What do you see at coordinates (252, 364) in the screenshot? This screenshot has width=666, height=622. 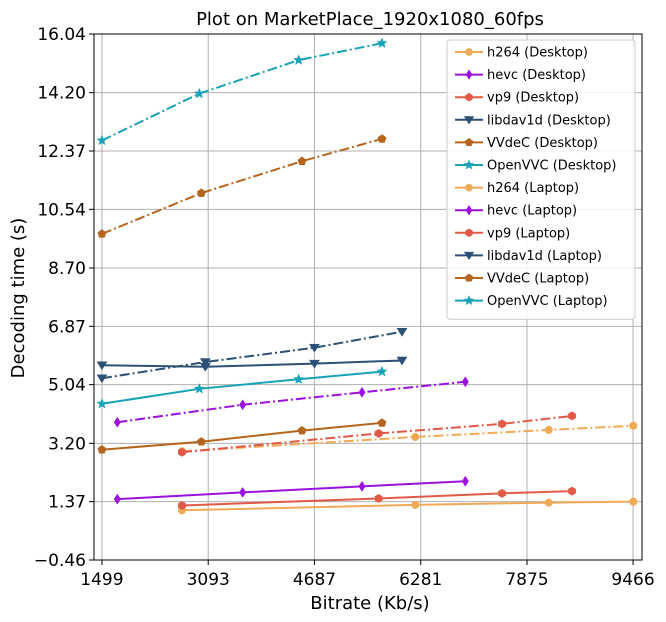 I see `series-libdav1d-desktop` at bounding box center [252, 364].